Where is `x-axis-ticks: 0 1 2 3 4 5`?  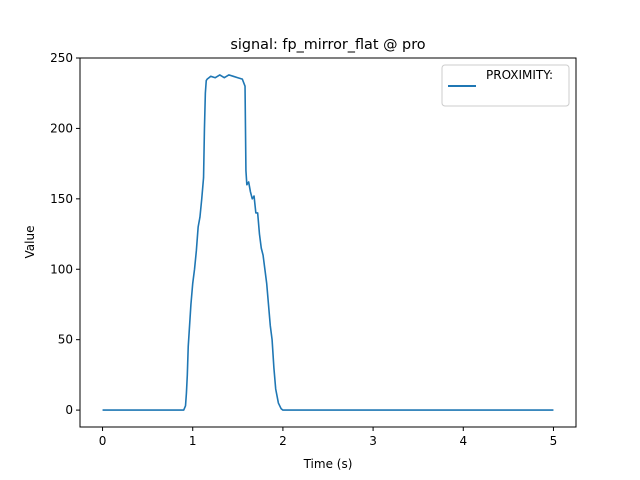
x-axis-ticks: 0 1 2 3 4 5 is located at coordinates (328, 437).